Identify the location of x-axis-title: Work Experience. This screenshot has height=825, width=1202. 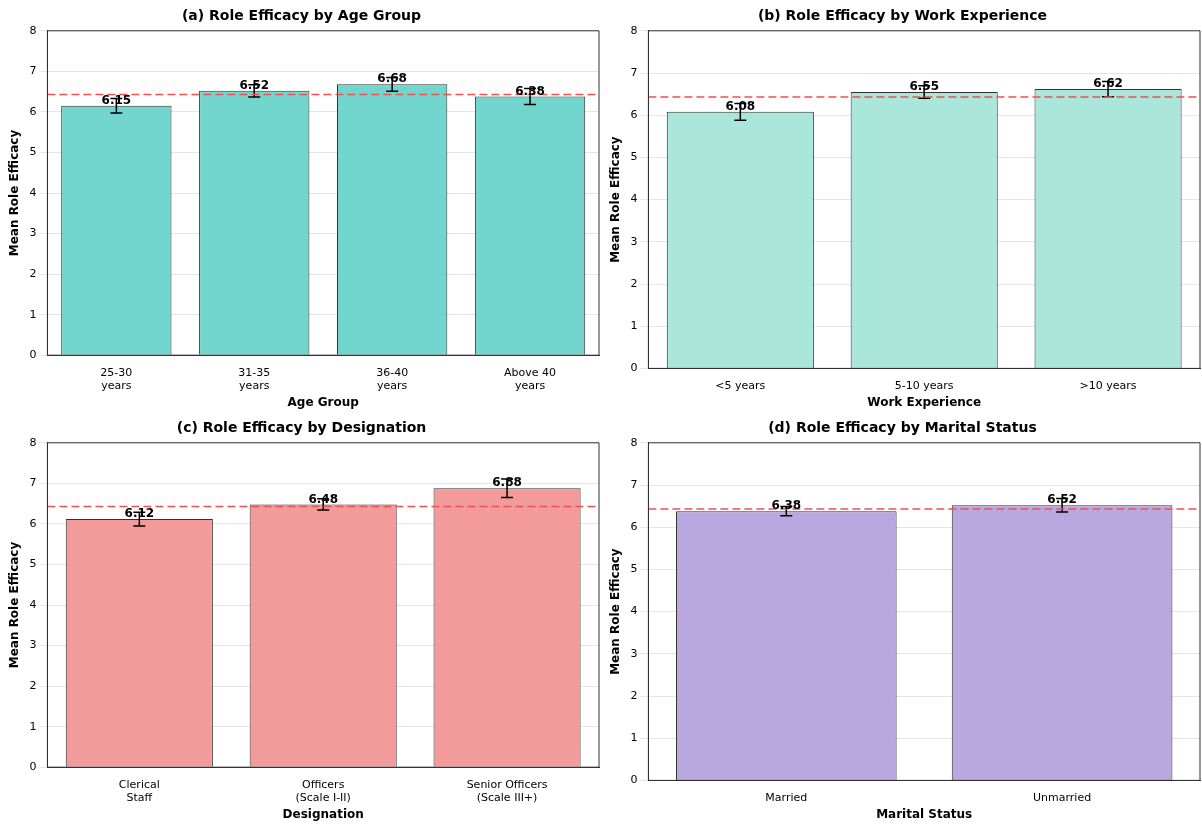
(924, 401).